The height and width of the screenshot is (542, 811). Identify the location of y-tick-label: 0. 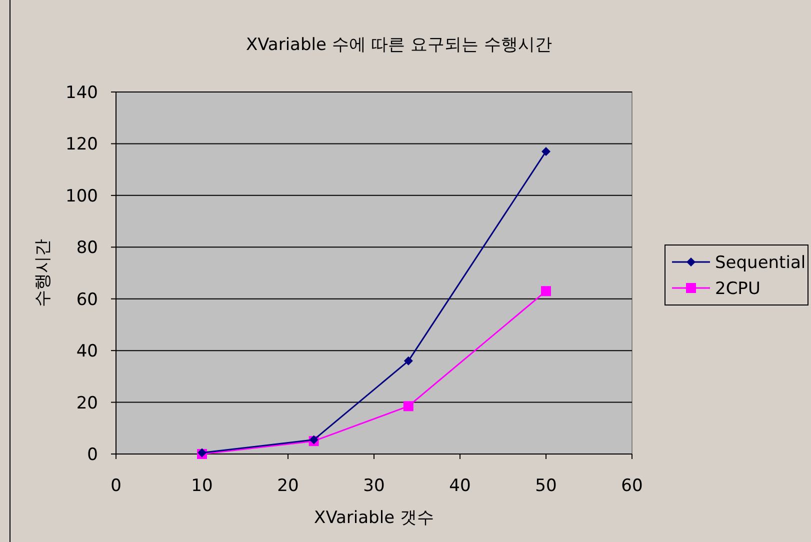
(92, 455).